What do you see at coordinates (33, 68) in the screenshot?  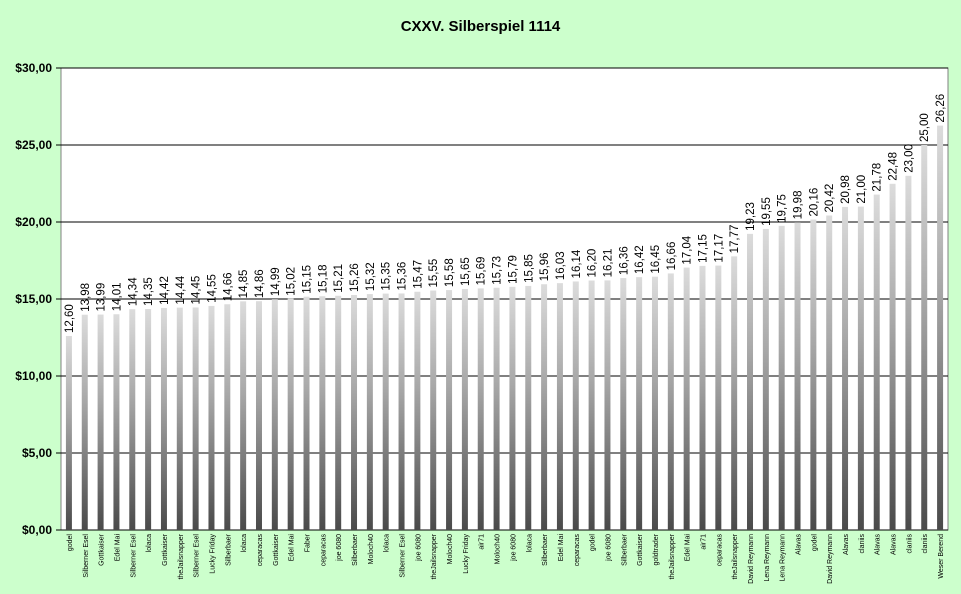 I see `y-tick-label: $30,00` at bounding box center [33, 68].